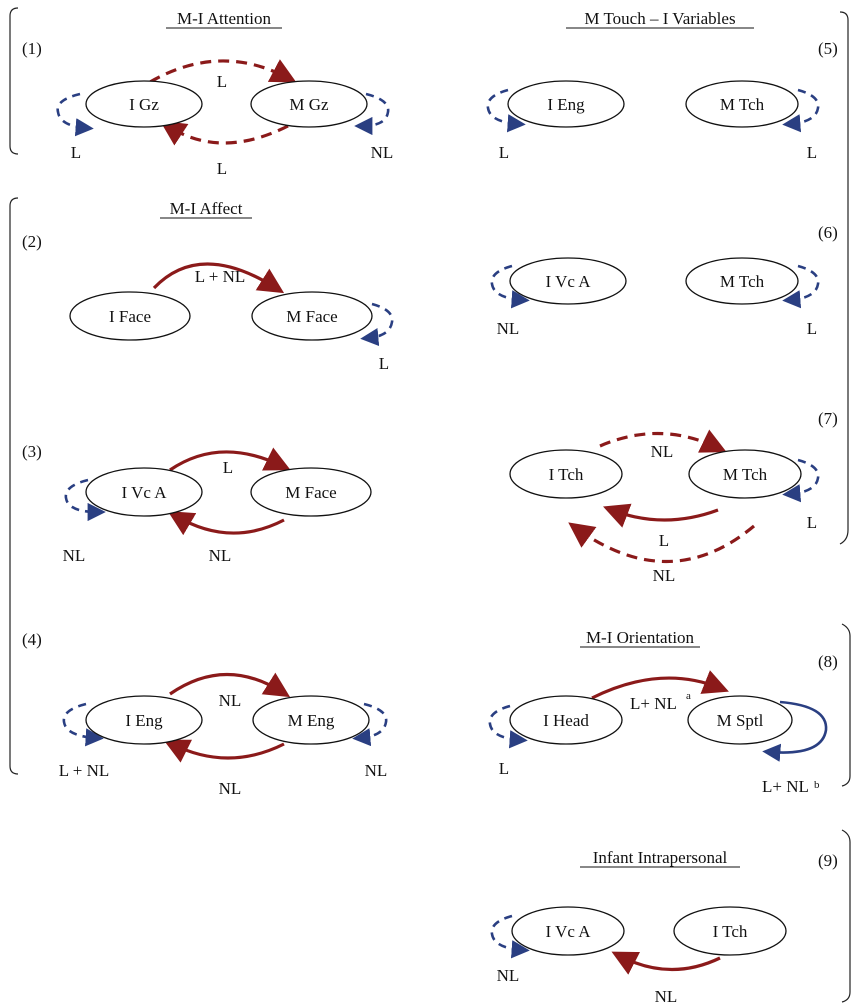  I want to click on diagram-number-9: (9), so click(828, 860).